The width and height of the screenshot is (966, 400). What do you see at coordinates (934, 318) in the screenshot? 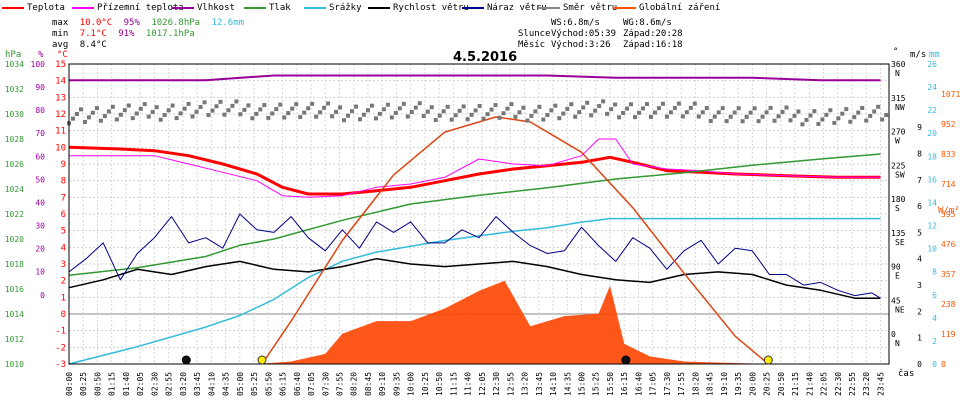
I see `tick-label-rain: 4` at bounding box center [934, 318].